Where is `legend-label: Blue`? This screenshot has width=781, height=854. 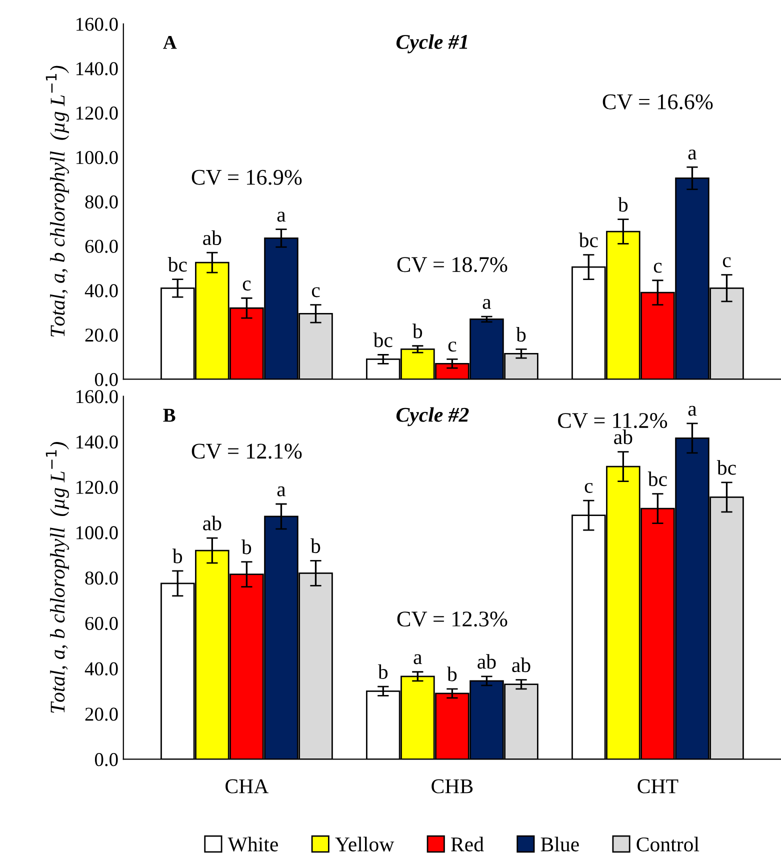
legend-label: Blue is located at coordinates (559, 844).